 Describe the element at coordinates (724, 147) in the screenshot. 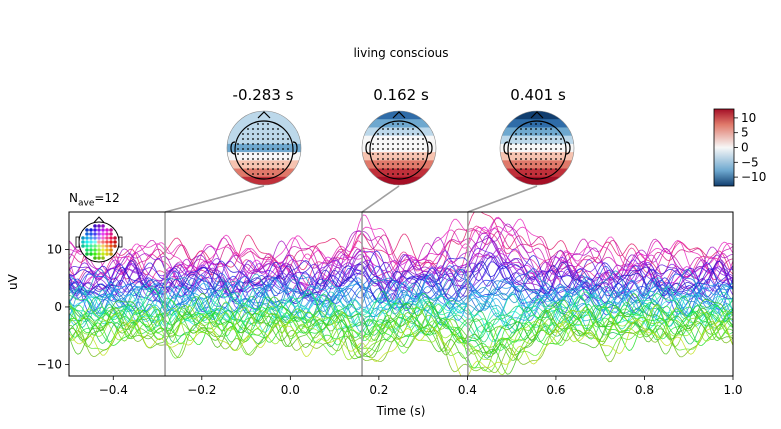

I see `colorbar-gradient` at that location.